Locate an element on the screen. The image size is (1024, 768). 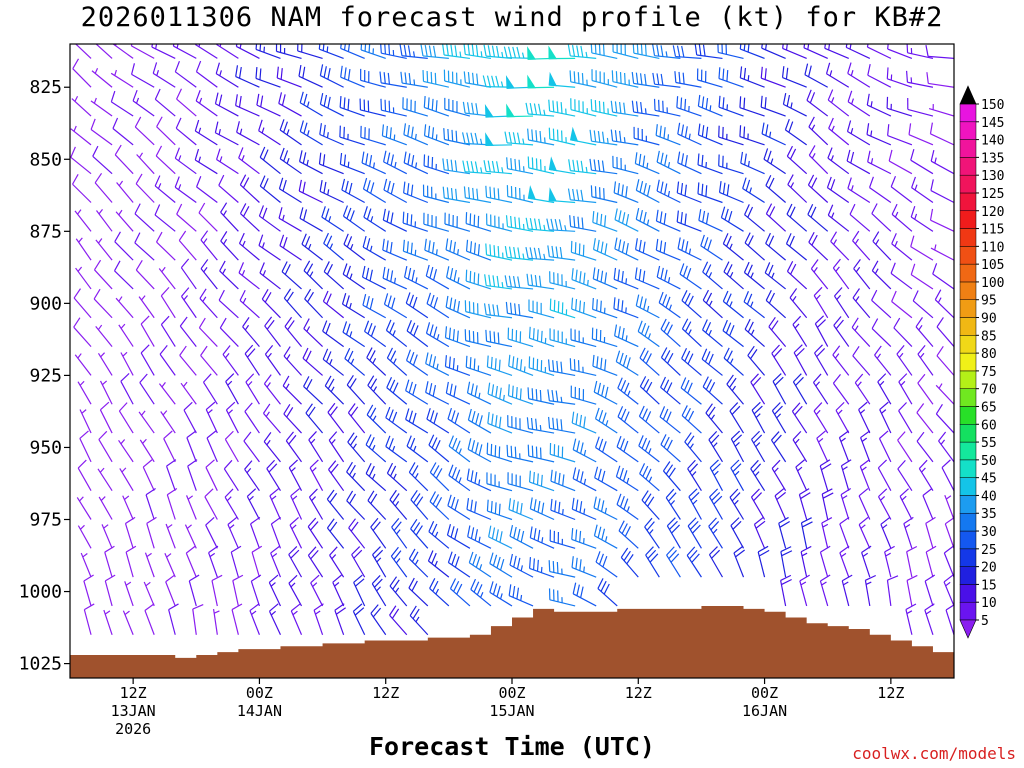
y-tick-label: 925 is located at coordinates (45, 375).